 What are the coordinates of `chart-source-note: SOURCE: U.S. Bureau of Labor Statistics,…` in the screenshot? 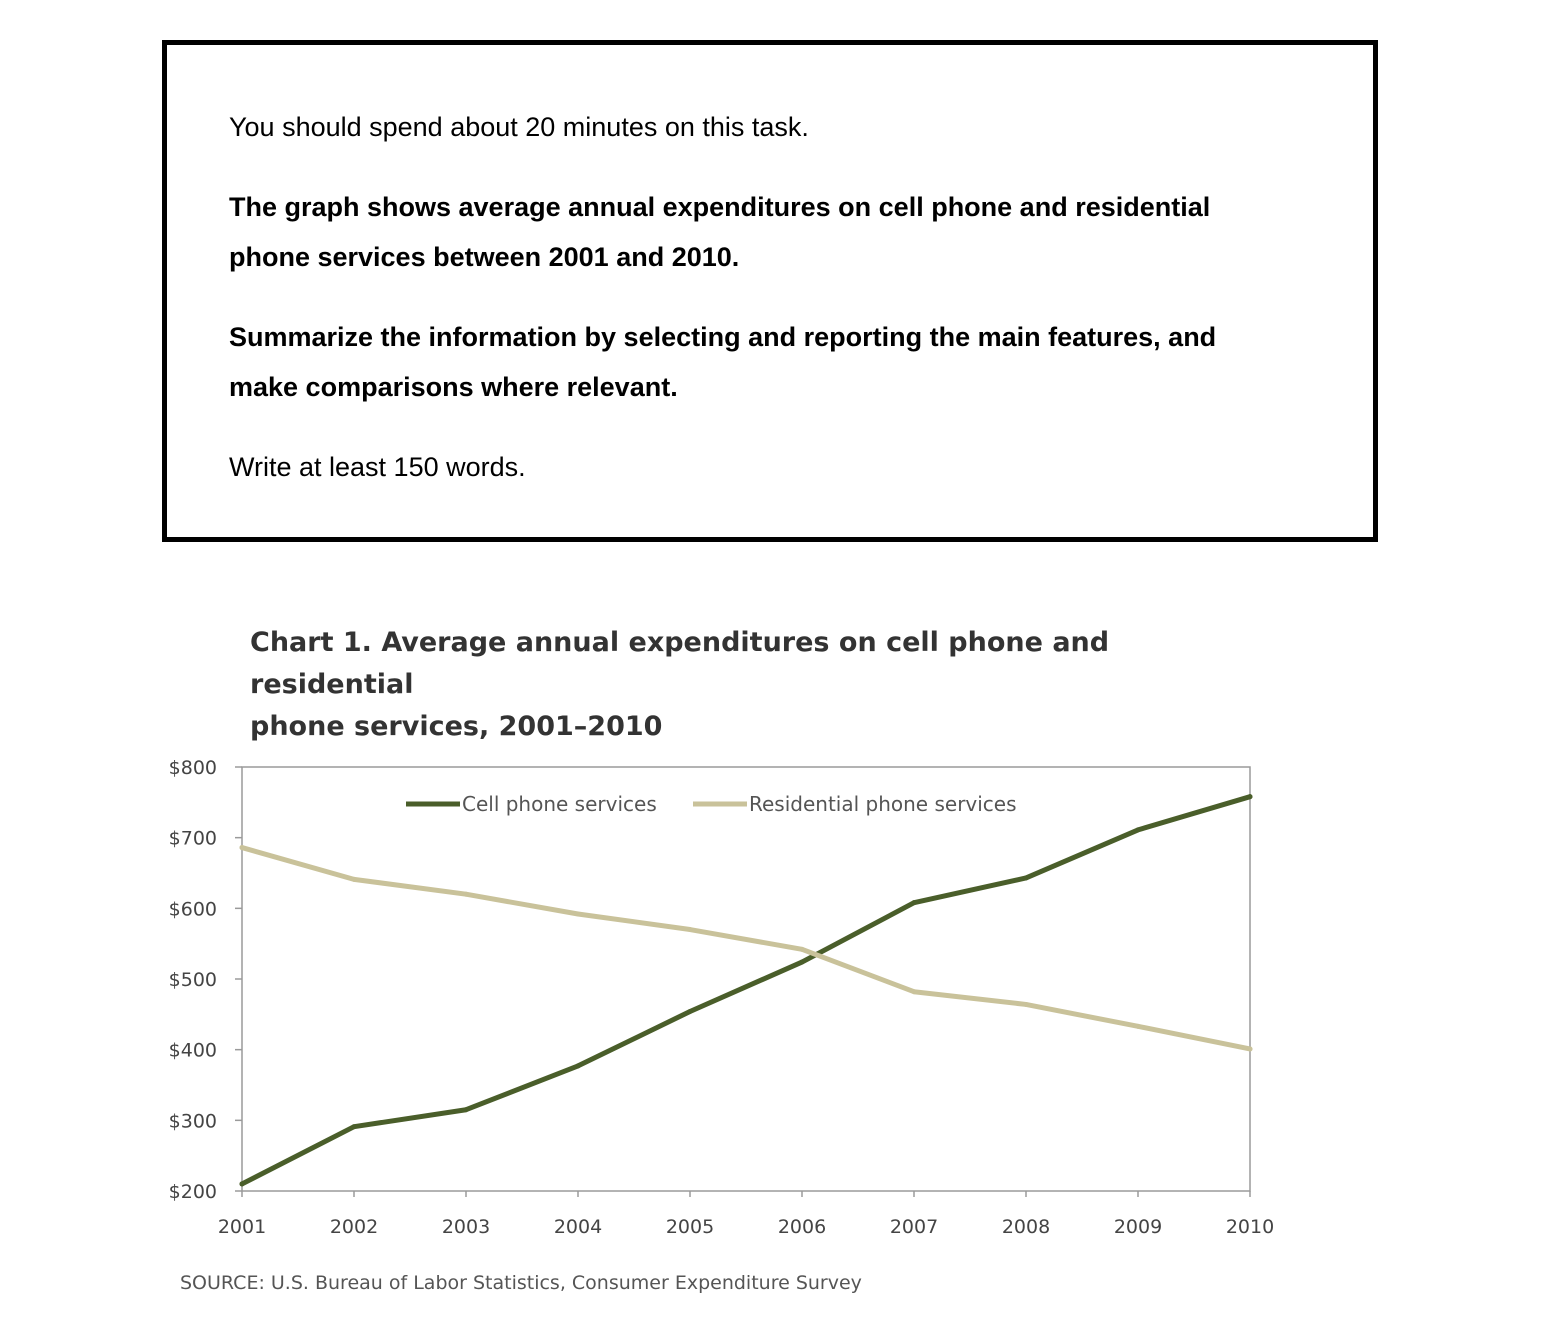 It's located at (521, 1283).